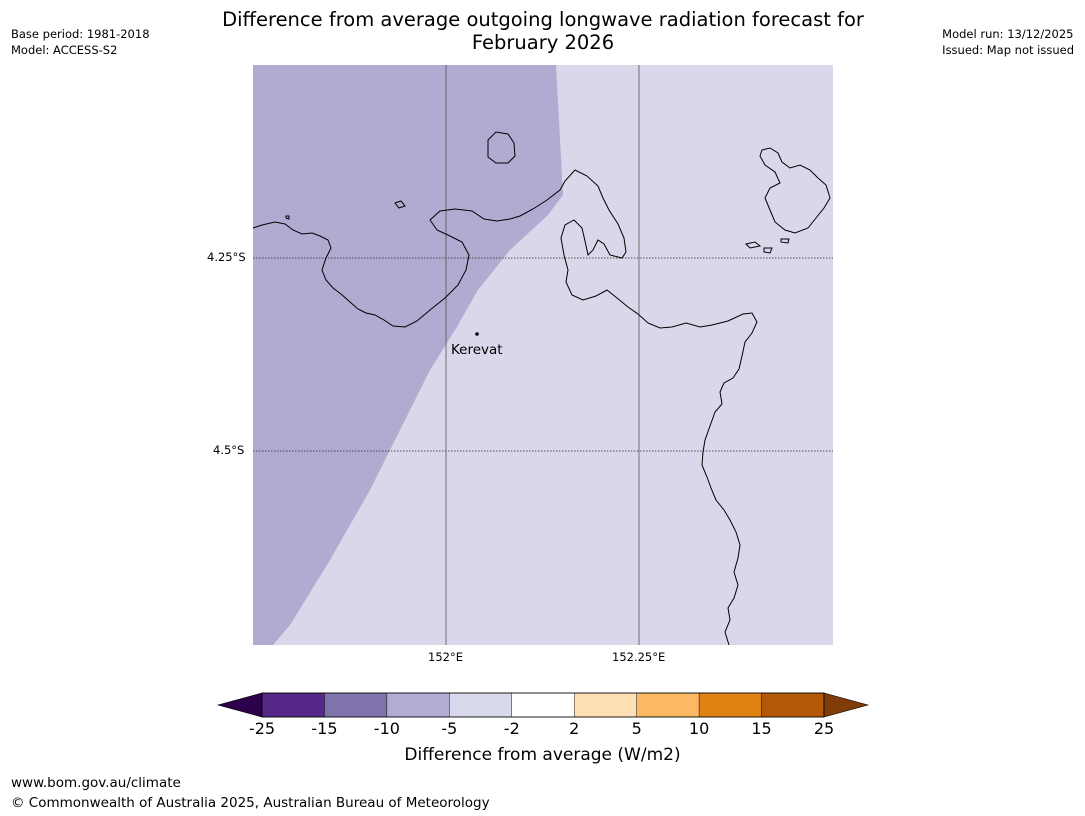 This screenshot has width=1085, height=816. What do you see at coordinates (574, 728) in the screenshot?
I see `colorbar-tick-label: 2` at bounding box center [574, 728].